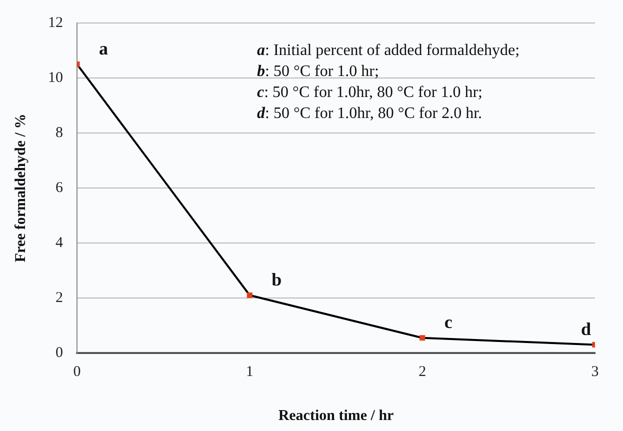  I want to click on annotation: a, so click(103, 48).